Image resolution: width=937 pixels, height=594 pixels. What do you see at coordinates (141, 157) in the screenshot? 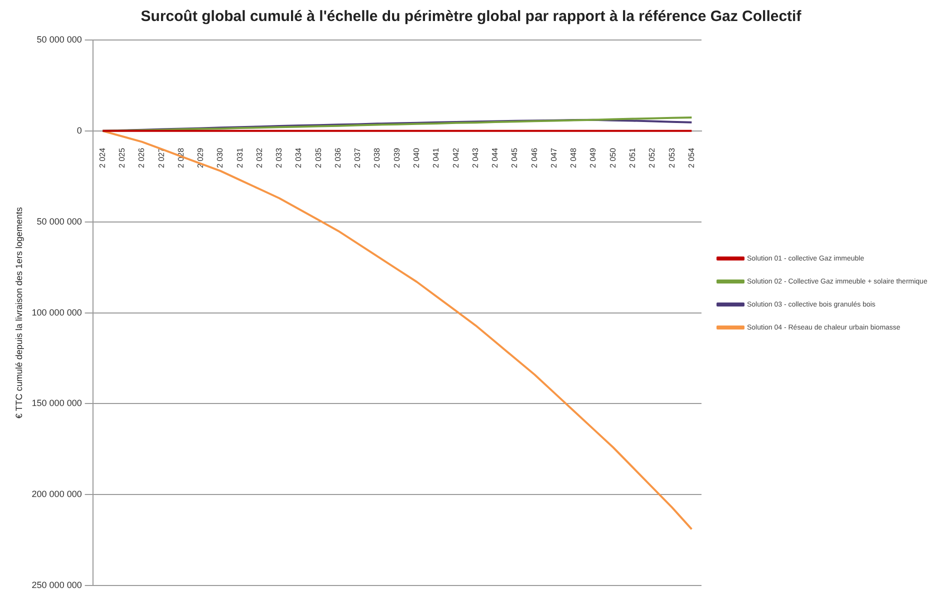
I see `x-tick-label: 2 026` at bounding box center [141, 157].